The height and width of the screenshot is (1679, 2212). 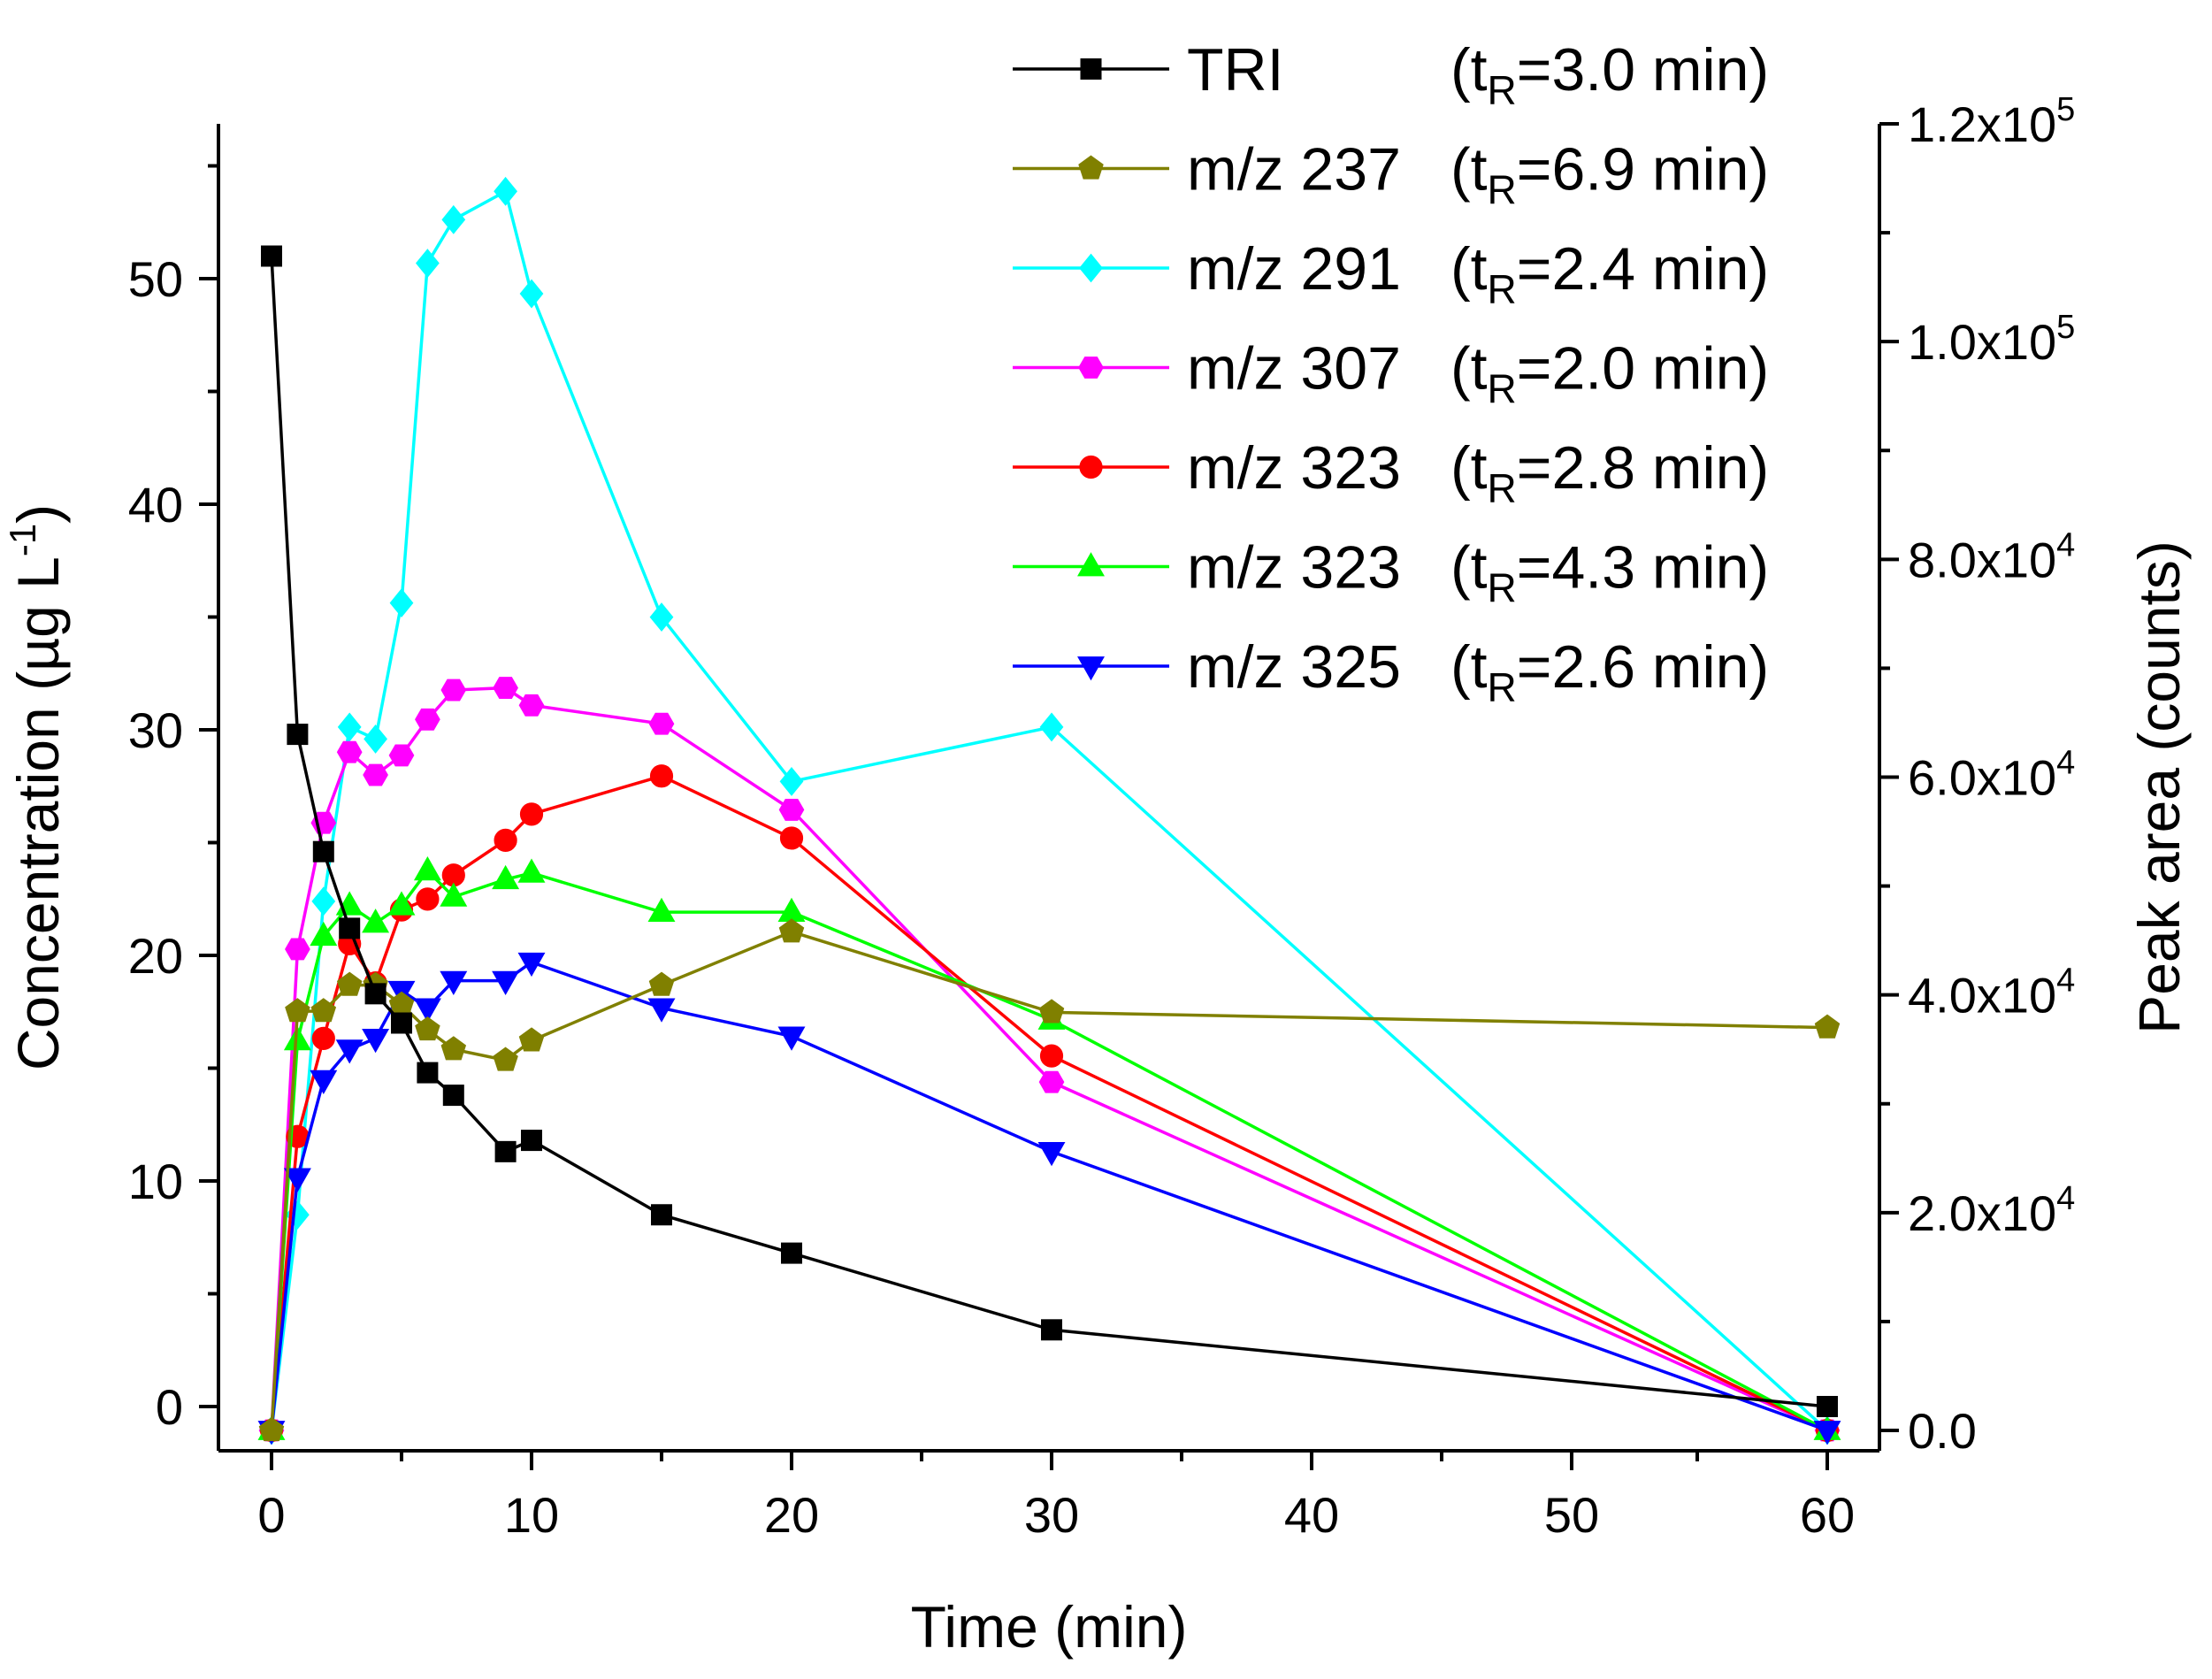 I want to click on legend-retention: (tR=2.8 min), so click(x=1609, y=472).